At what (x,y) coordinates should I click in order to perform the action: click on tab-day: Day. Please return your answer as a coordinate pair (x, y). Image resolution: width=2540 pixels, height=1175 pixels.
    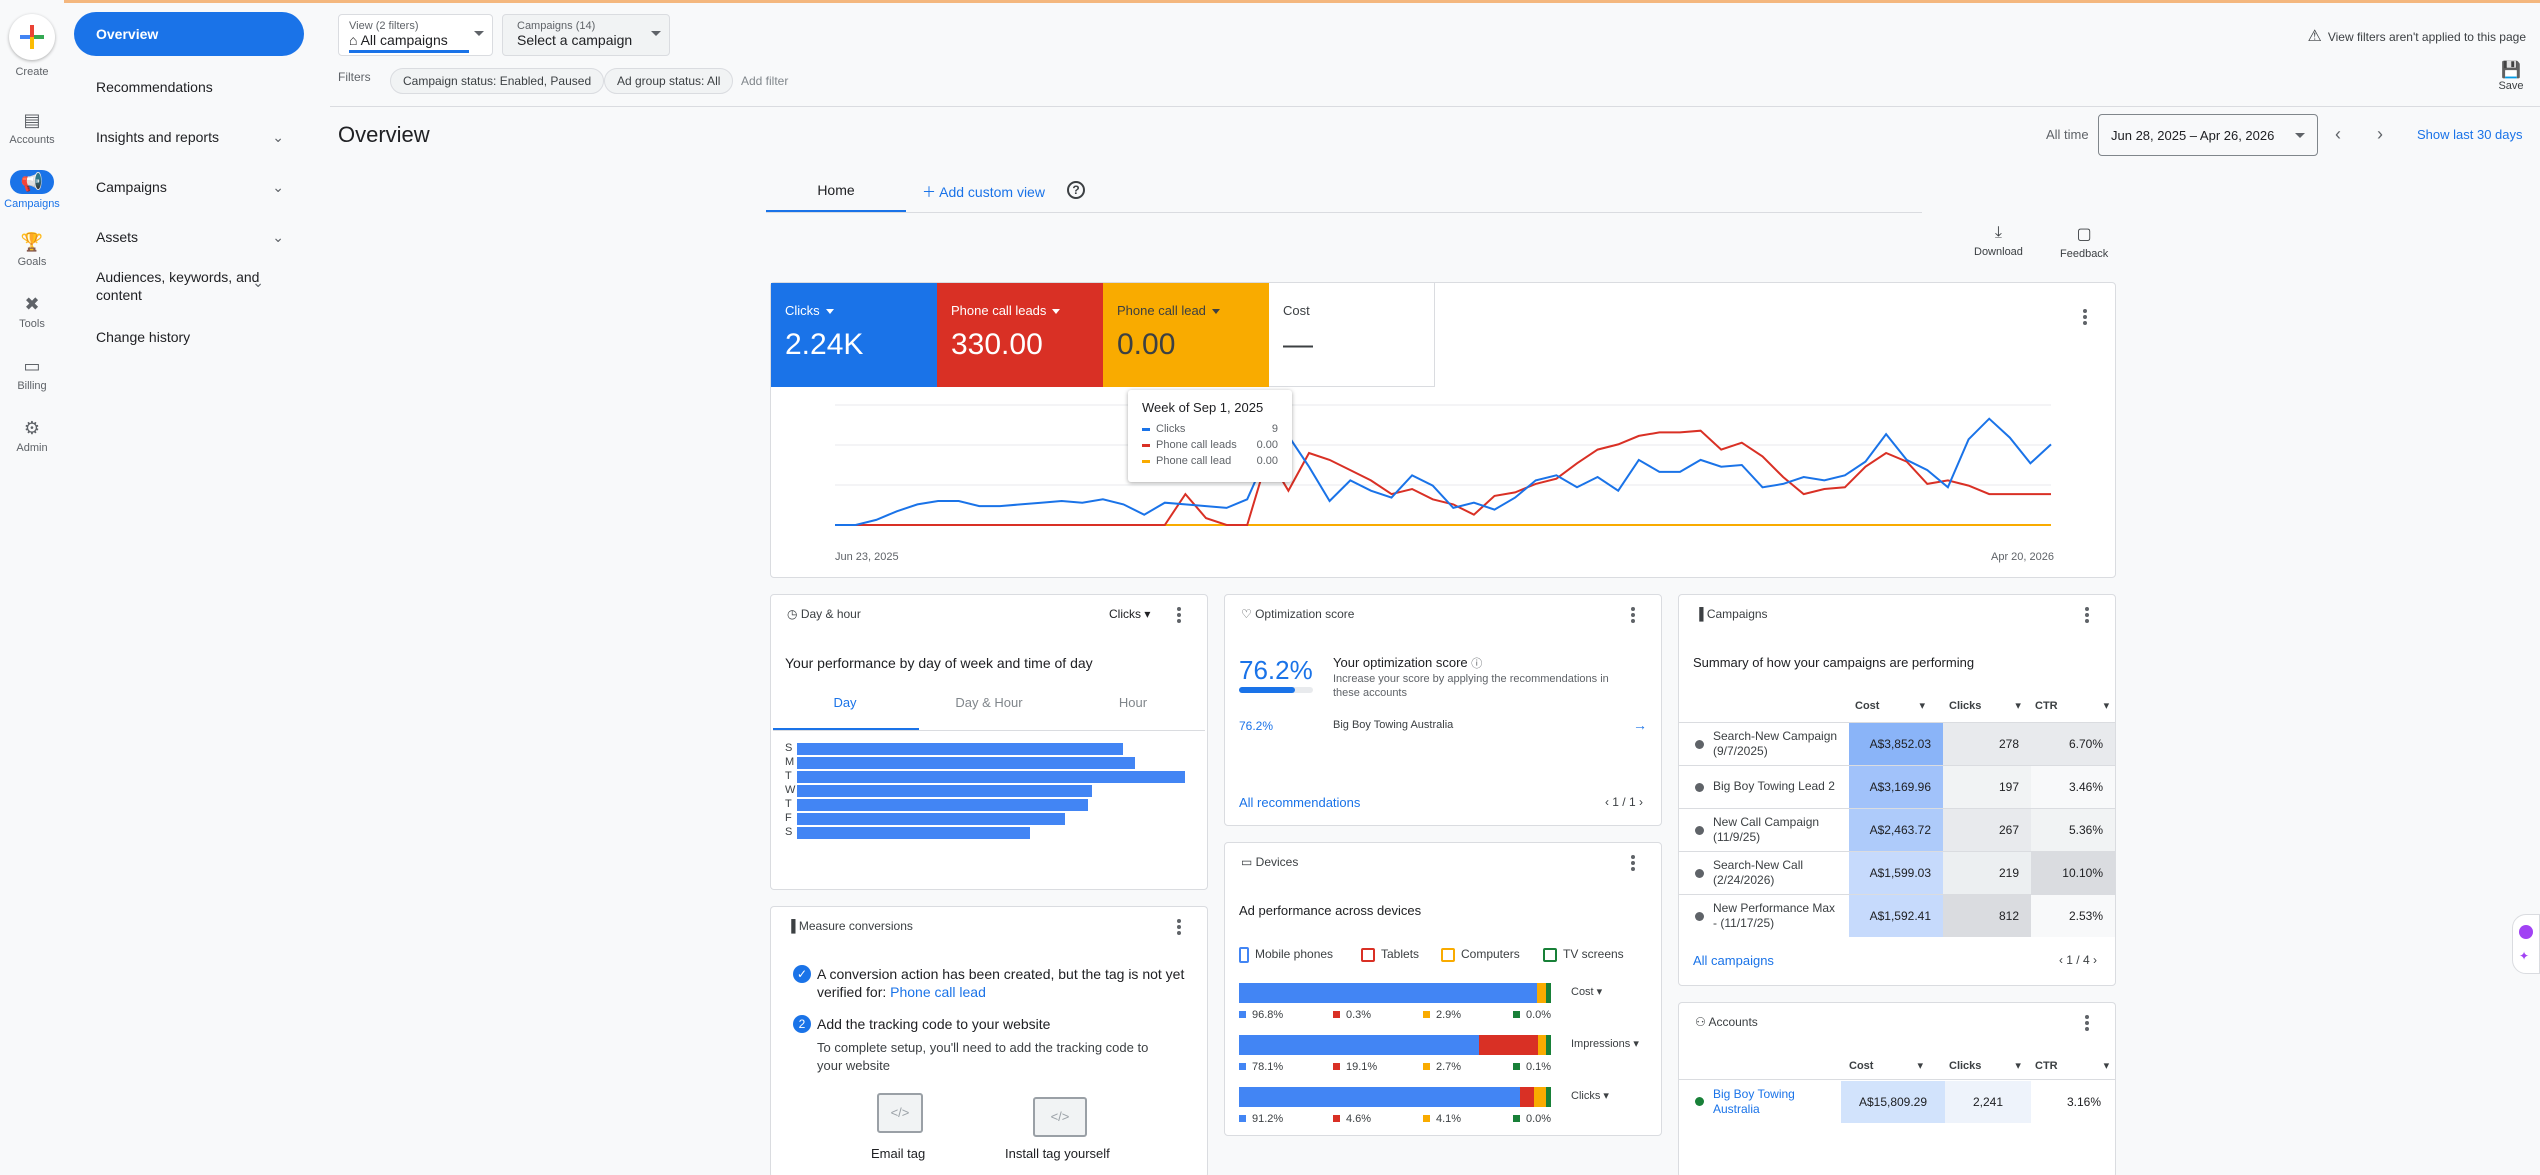
    Looking at the image, I should click on (845, 702).